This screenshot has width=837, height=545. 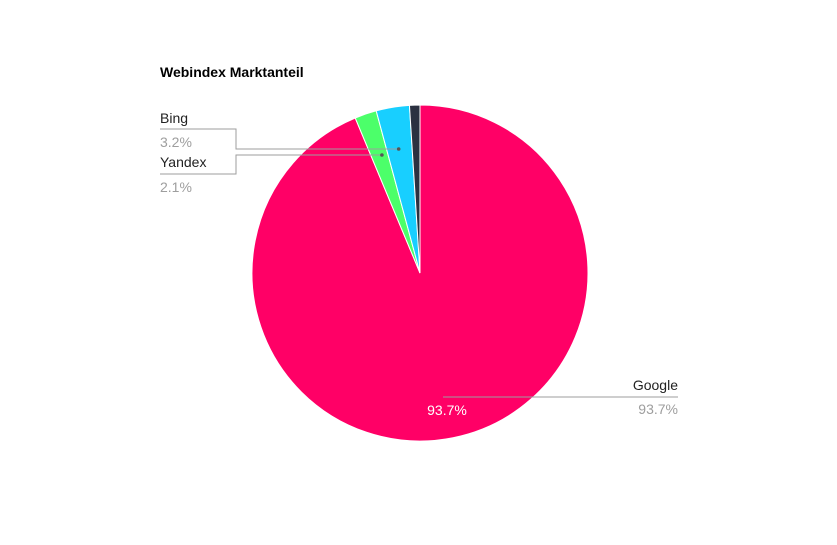 What do you see at coordinates (398, 149) in the screenshot?
I see `leader-dot-bing` at bounding box center [398, 149].